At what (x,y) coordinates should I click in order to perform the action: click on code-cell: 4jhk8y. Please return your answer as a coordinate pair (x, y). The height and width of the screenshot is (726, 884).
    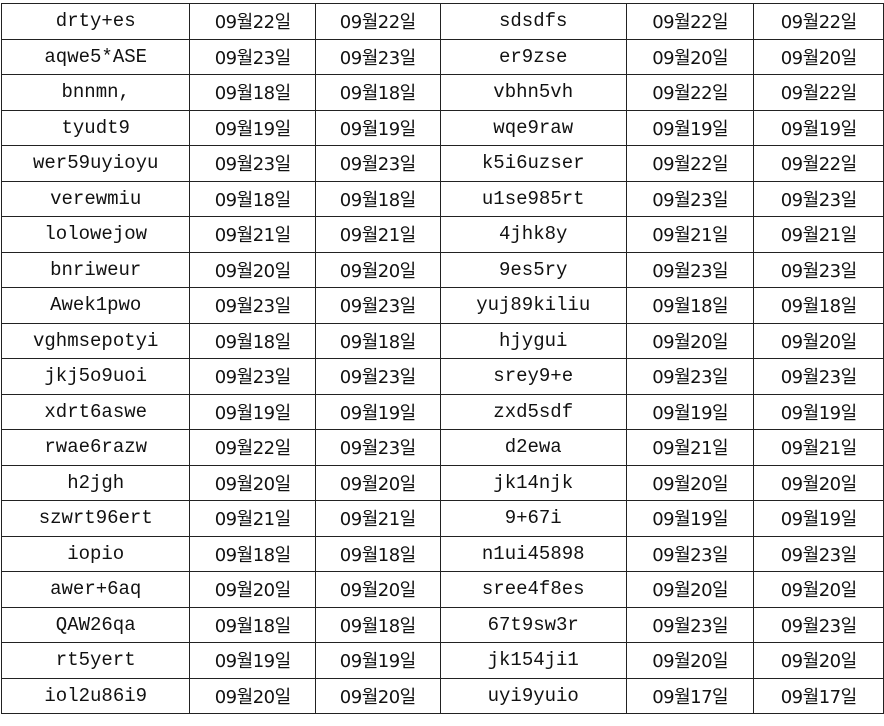
    Looking at the image, I should click on (533, 234).